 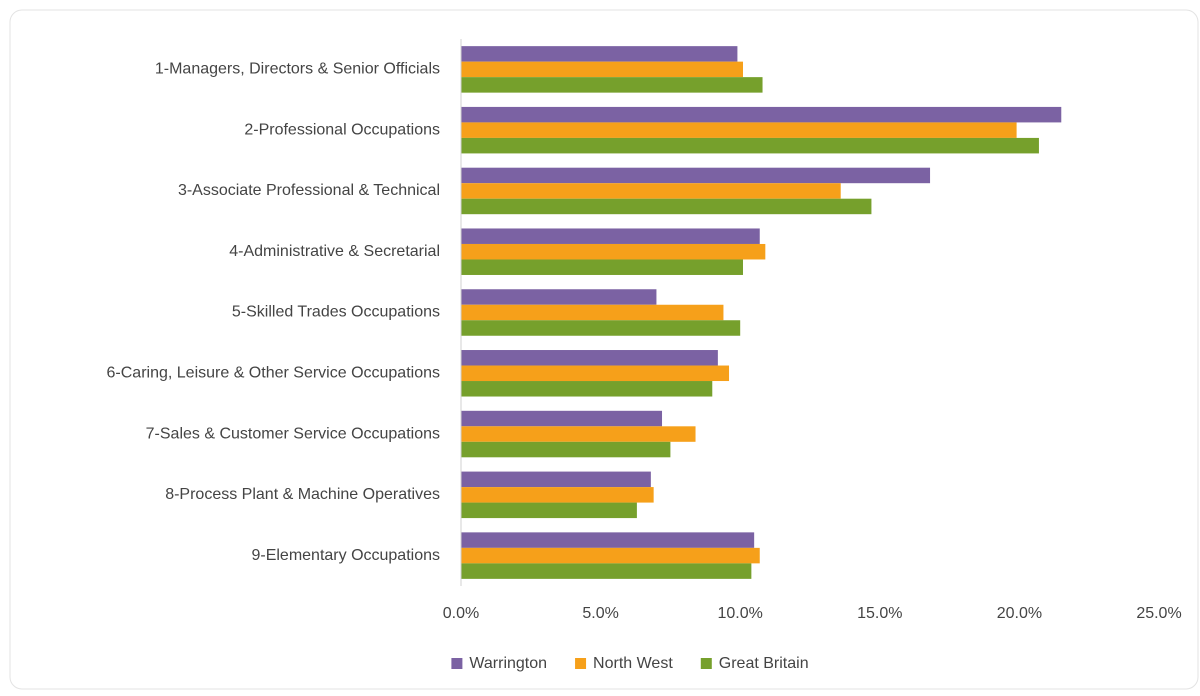 I want to click on category-label: 7-Sales & Customer Service Occupations, so click(x=293, y=433).